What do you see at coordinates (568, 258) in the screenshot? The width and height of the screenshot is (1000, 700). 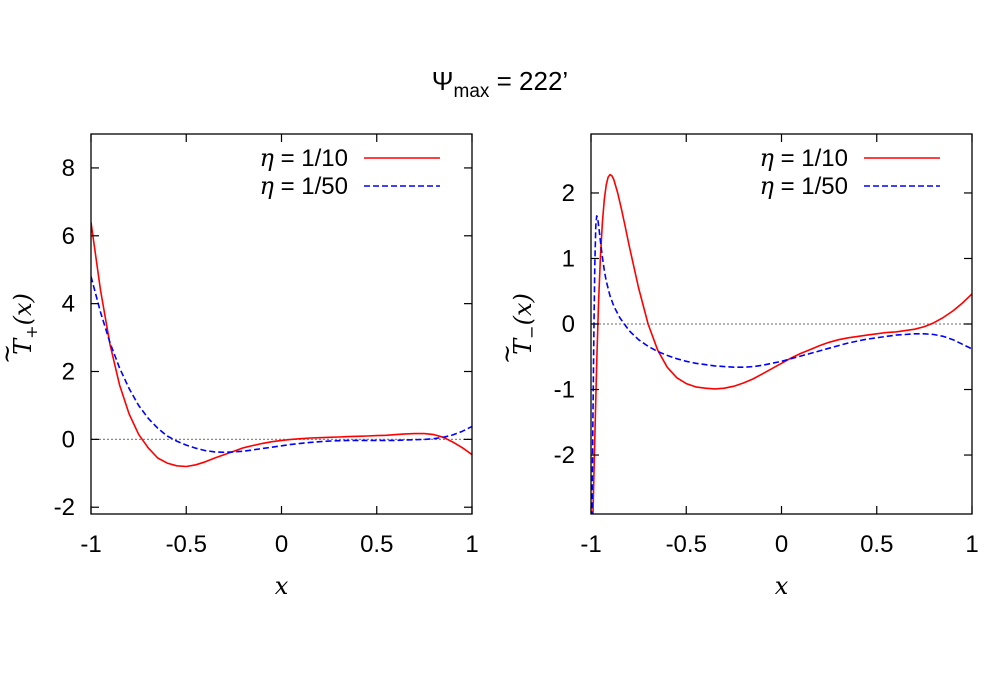 I see `y-tick-label: 1` at bounding box center [568, 258].